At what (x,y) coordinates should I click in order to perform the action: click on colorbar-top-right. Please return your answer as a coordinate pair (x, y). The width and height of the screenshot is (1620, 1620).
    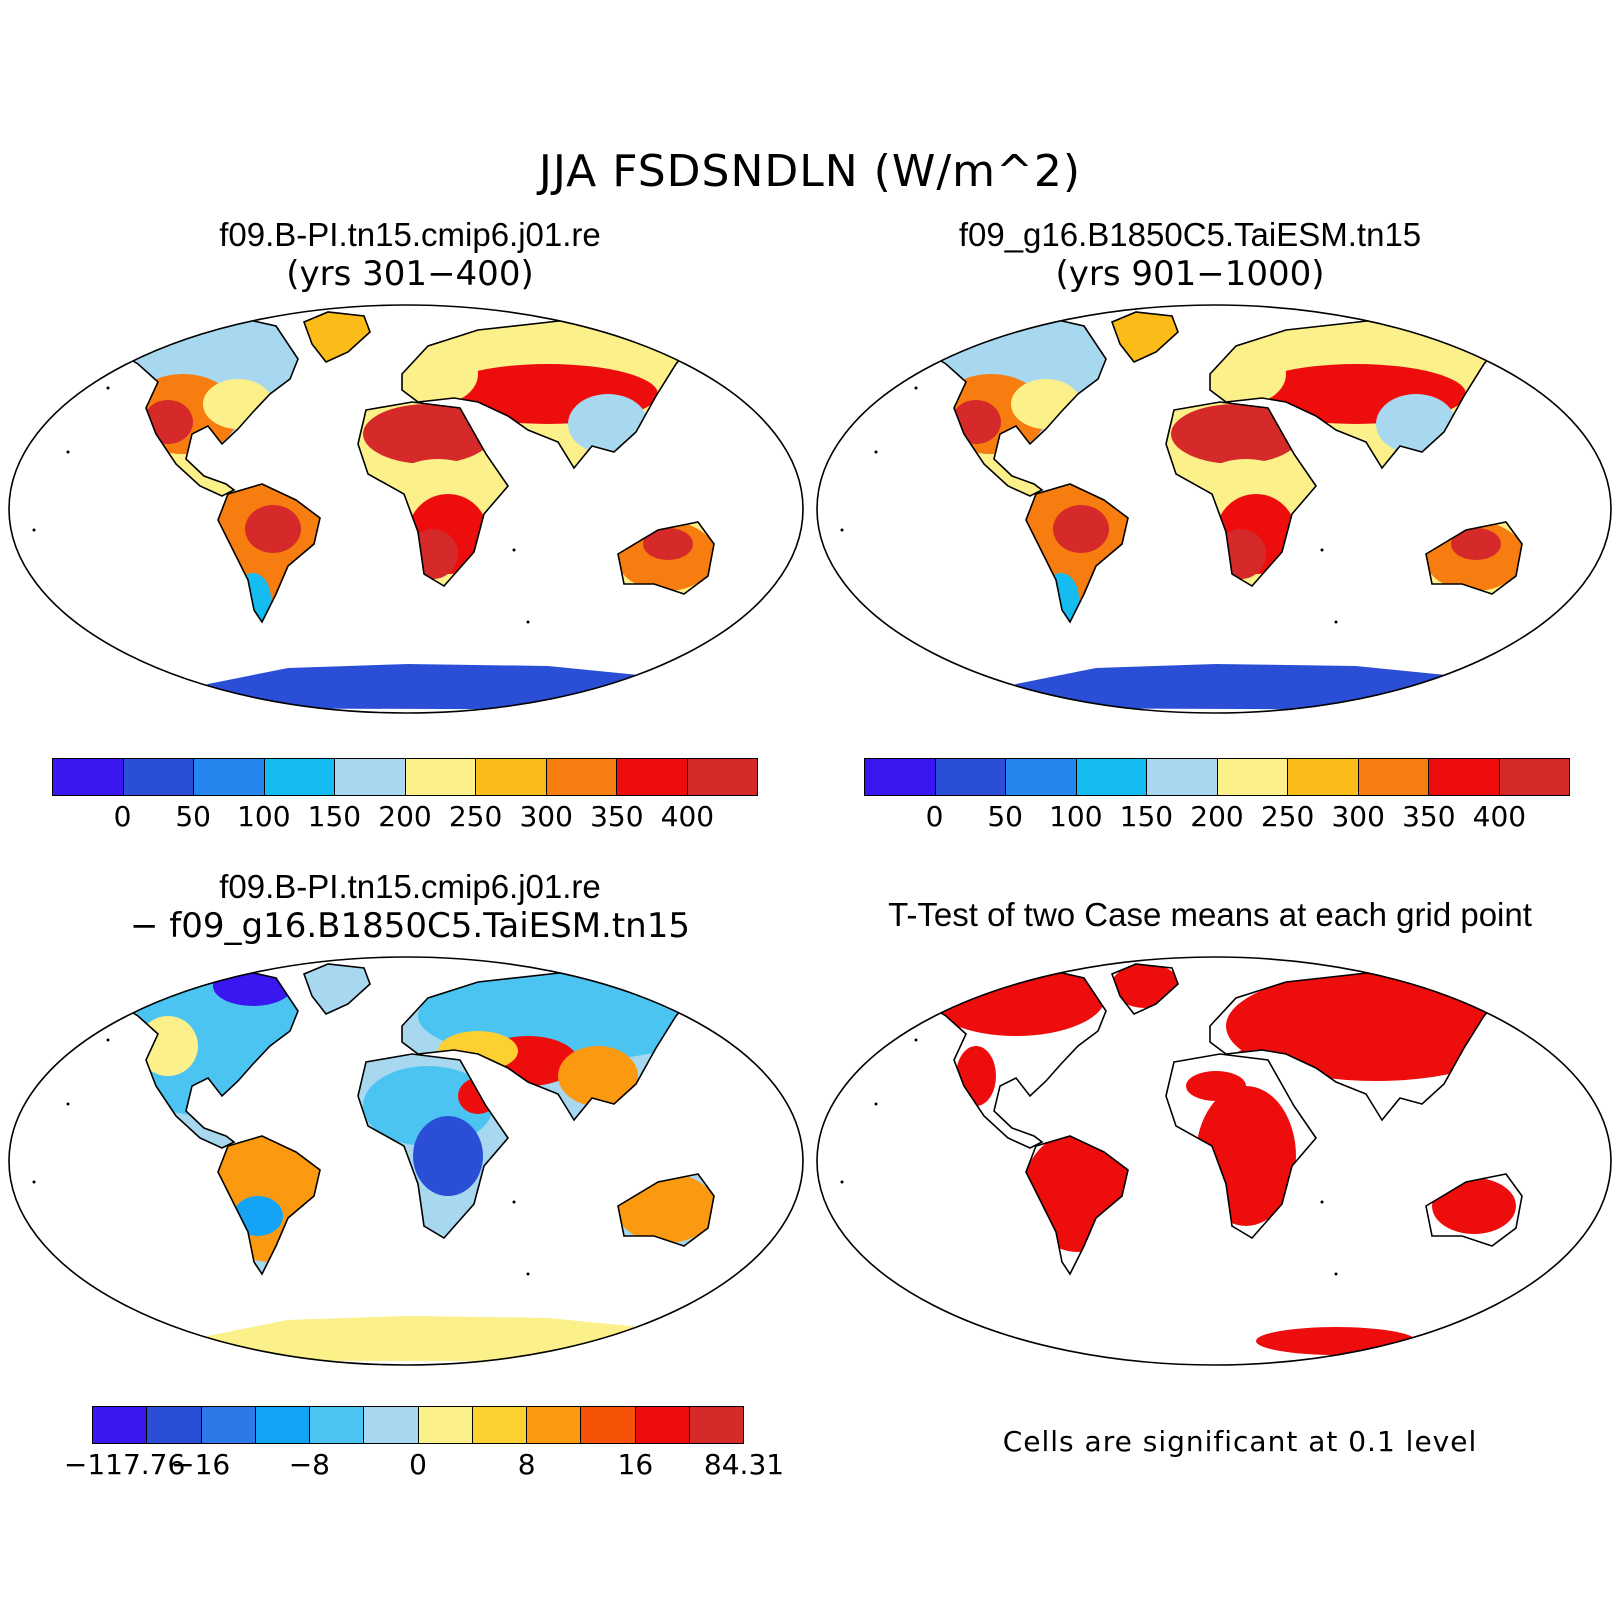
    Looking at the image, I should click on (1217, 777).